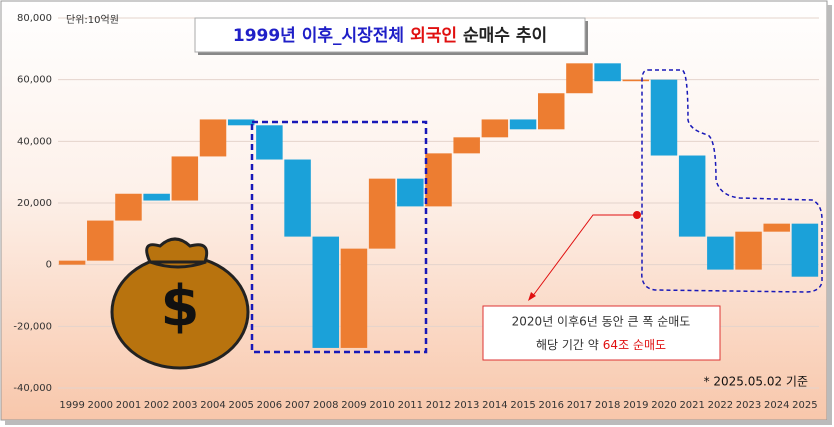 Image resolution: width=834 pixels, height=427 pixels. I want to click on x-tick-label: 2022, so click(720, 405).